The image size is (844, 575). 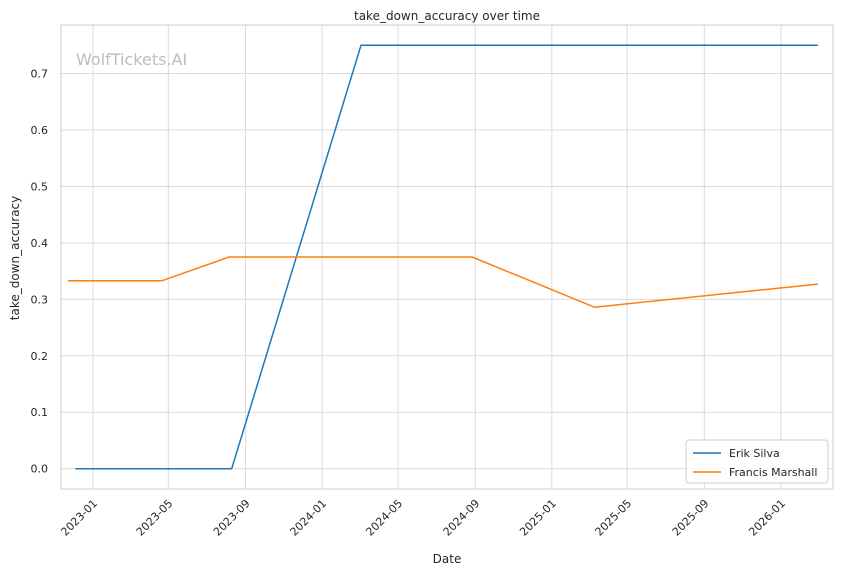 What do you see at coordinates (131, 59) in the screenshot?
I see `watermark: WolfTickets.AI` at bounding box center [131, 59].